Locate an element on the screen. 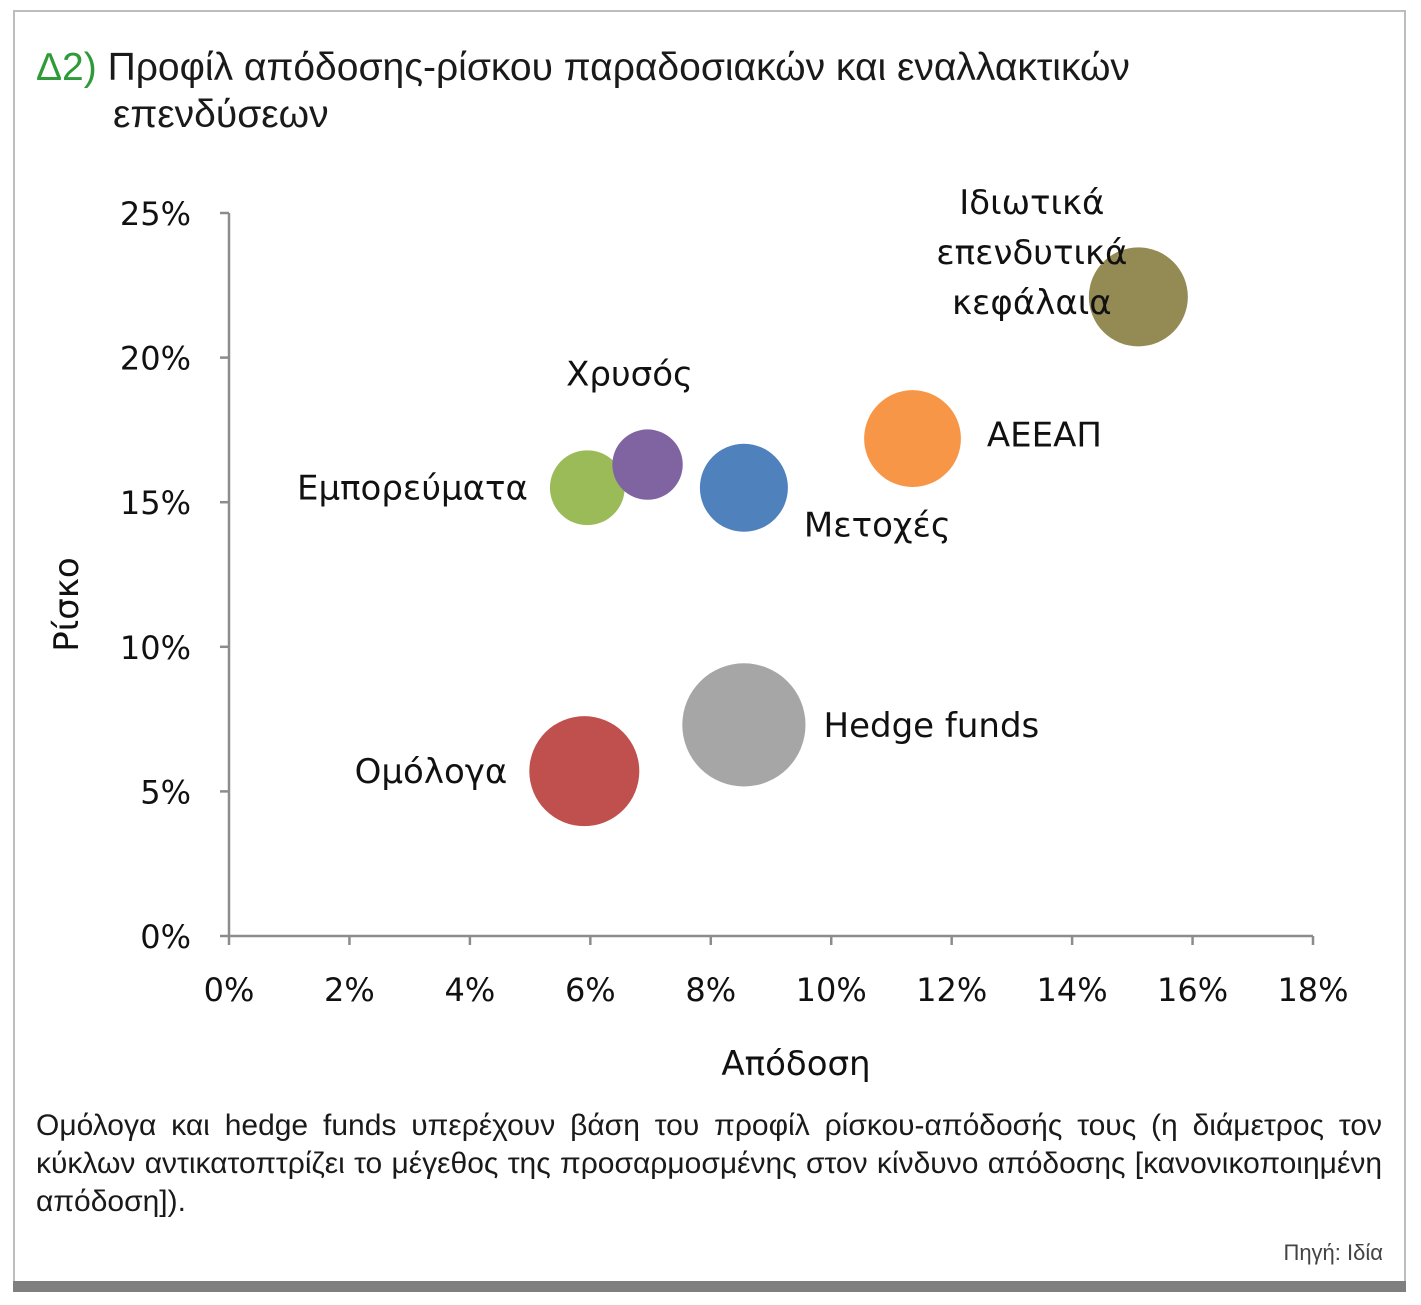  y-axis-title: Ρίσκο is located at coordinates (67, 604).